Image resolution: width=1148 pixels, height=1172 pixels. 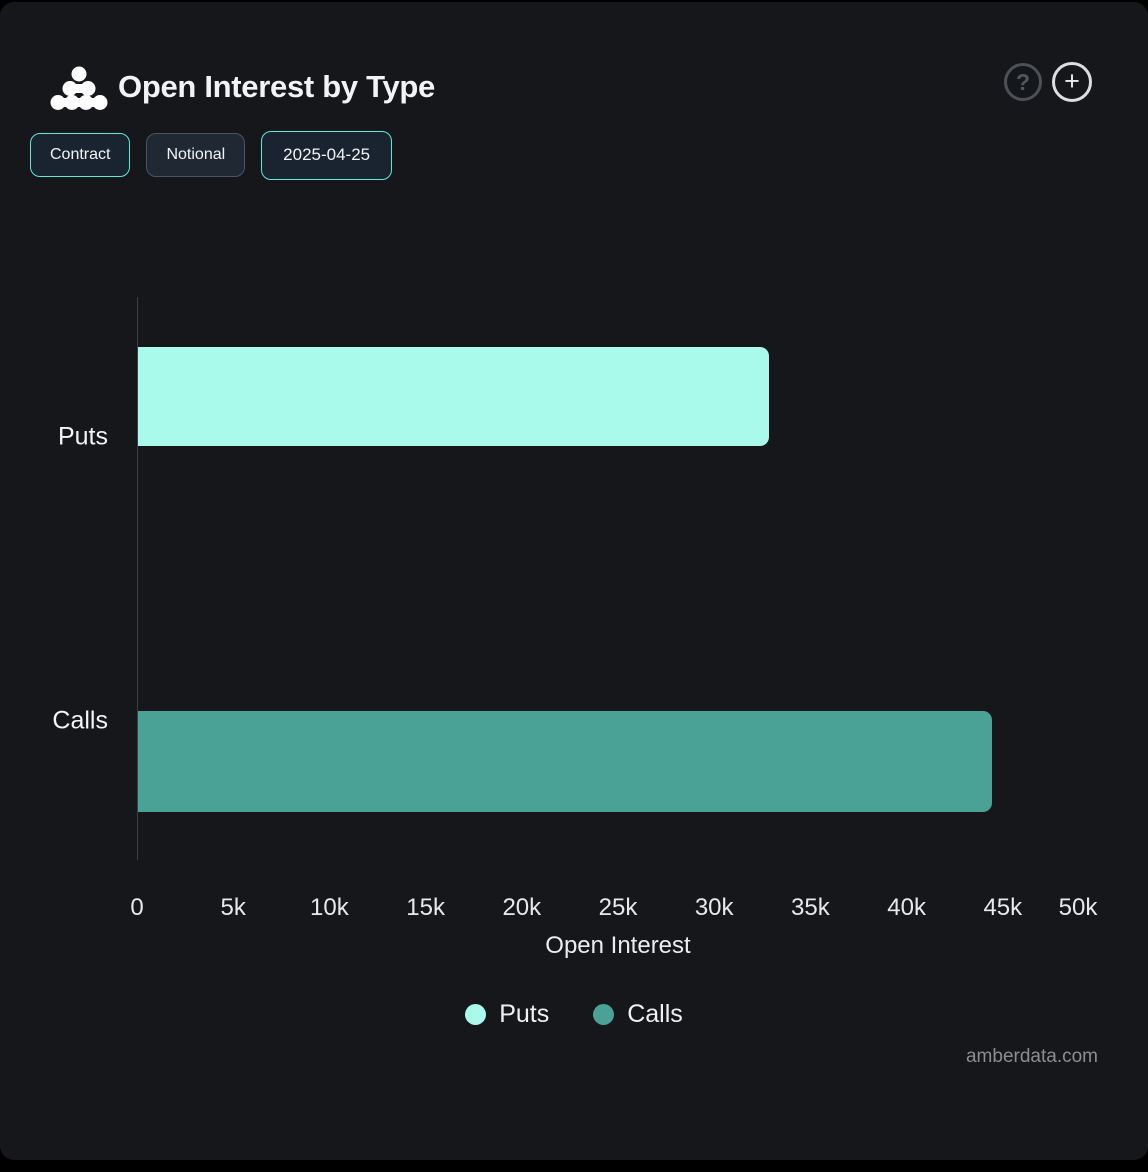 What do you see at coordinates (79, 88) in the screenshot?
I see `amberdata-logo-icon` at bounding box center [79, 88].